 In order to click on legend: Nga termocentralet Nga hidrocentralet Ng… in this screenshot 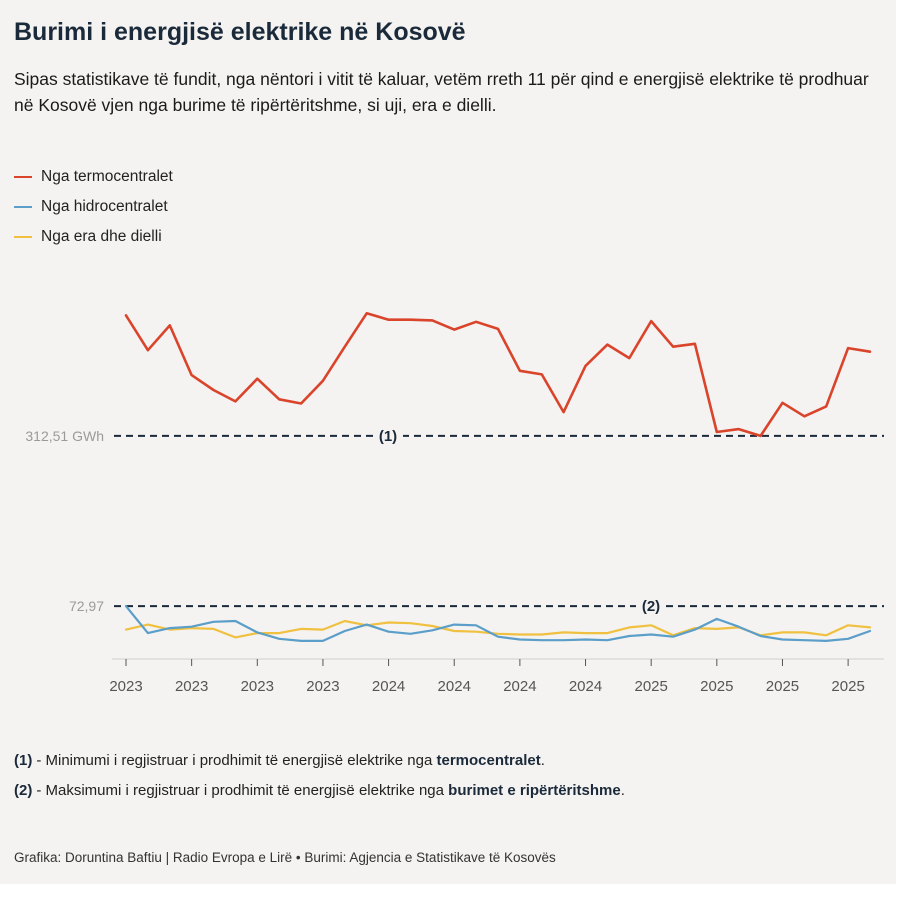, I will do `click(93, 207)`.